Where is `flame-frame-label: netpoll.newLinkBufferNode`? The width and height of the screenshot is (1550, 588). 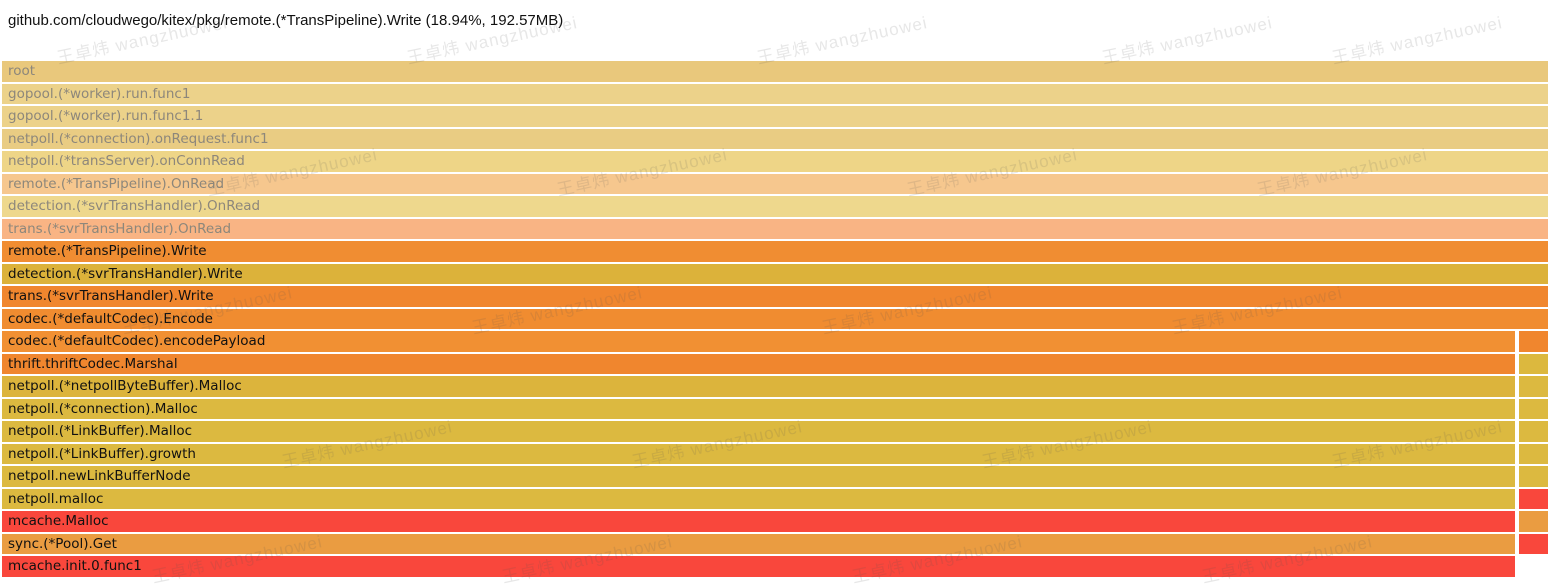
flame-frame-label: netpoll.newLinkBufferNode is located at coordinates (99, 476).